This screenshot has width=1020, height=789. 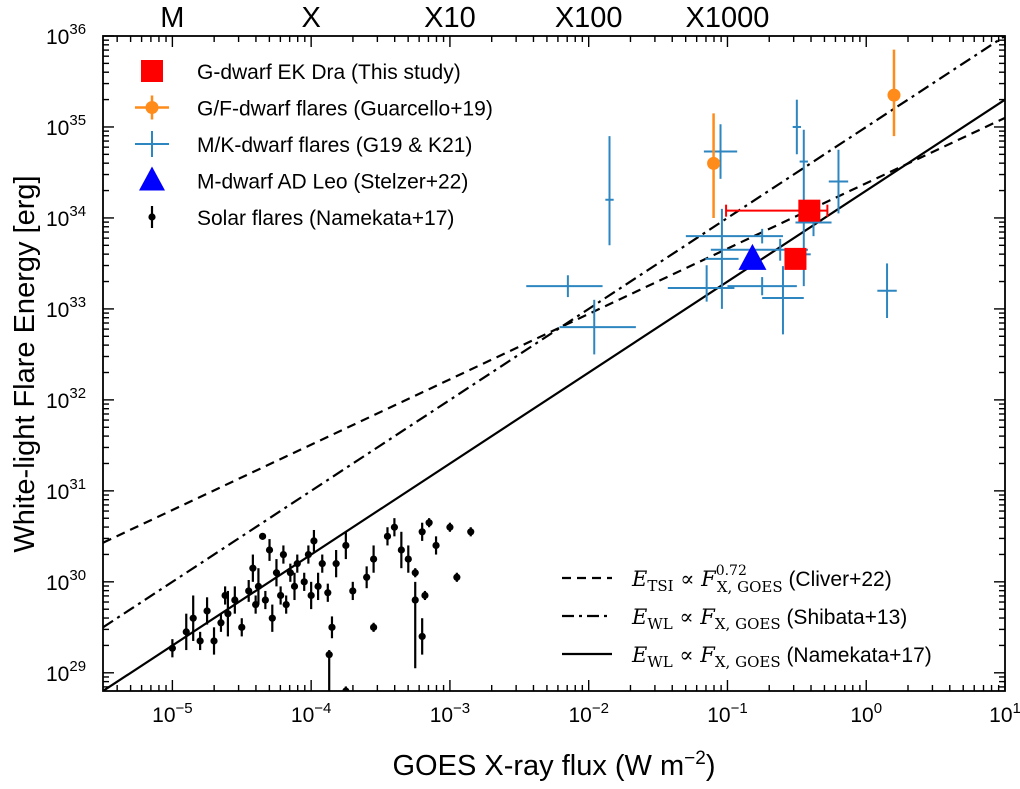 I want to click on legend2-entry-cliver: ETSI ∝ F0.72 X, GOES (Cliver+22), so click(x=727, y=579).